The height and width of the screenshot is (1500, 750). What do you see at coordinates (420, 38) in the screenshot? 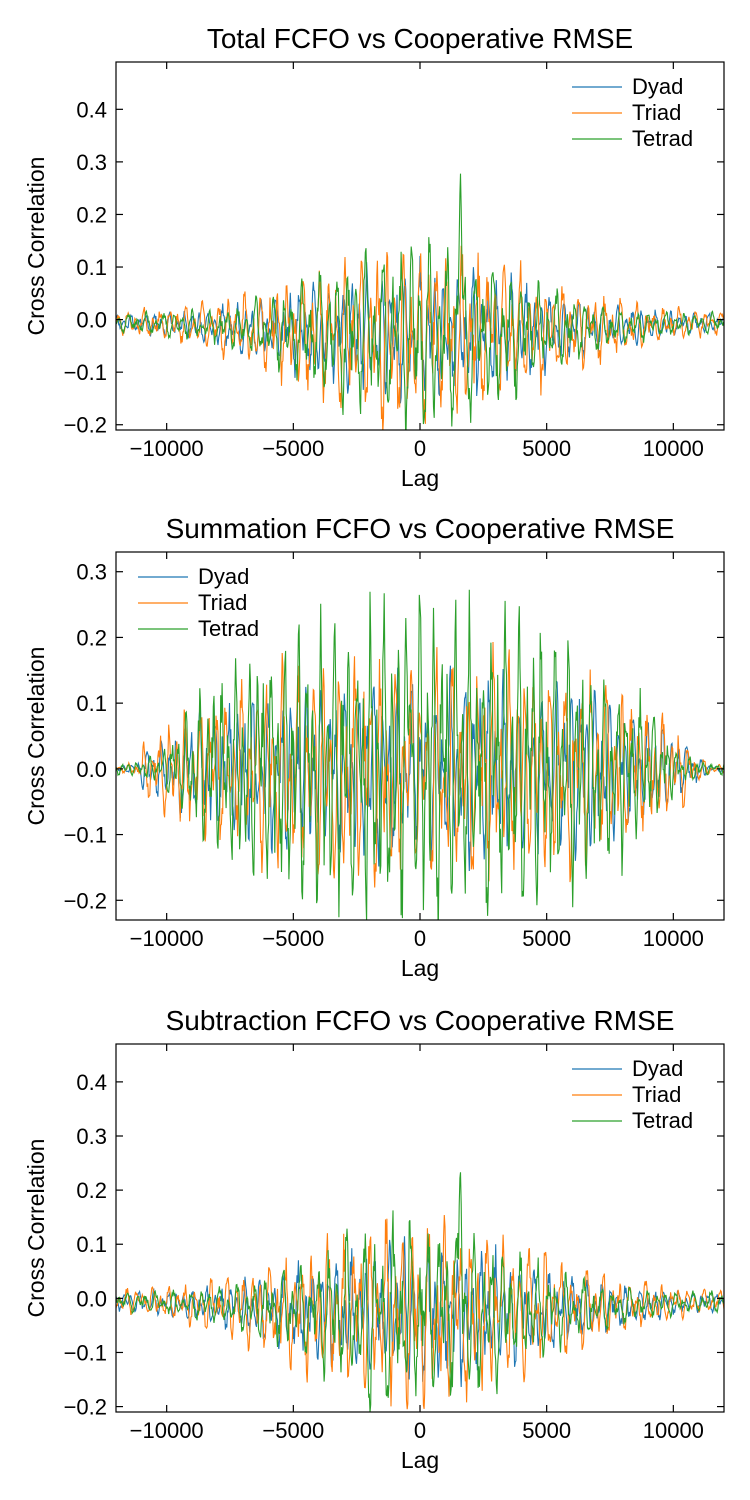
I see `chart-title: Total FCFO vs Cooperative RMSE` at bounding box center [420, 38].